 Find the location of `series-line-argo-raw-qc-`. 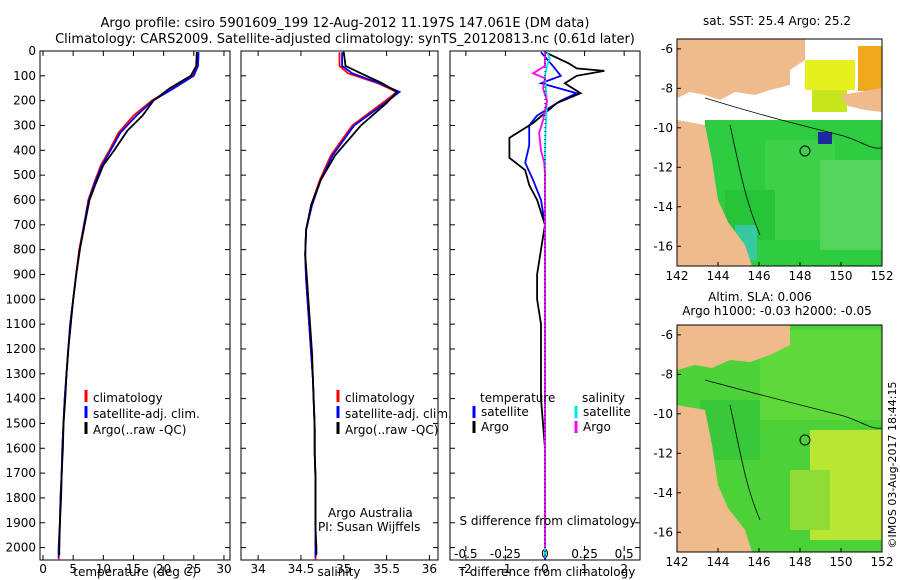

series-line-argo-raw-qc- is located at coordinates (128, 303).